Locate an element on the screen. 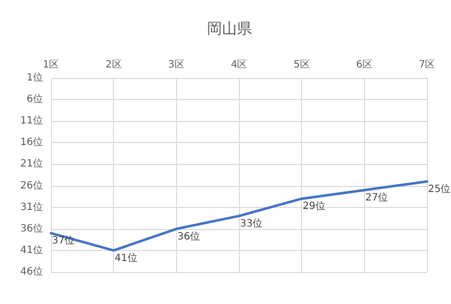  data-label: 27位 is located at coordinates (376, 198).